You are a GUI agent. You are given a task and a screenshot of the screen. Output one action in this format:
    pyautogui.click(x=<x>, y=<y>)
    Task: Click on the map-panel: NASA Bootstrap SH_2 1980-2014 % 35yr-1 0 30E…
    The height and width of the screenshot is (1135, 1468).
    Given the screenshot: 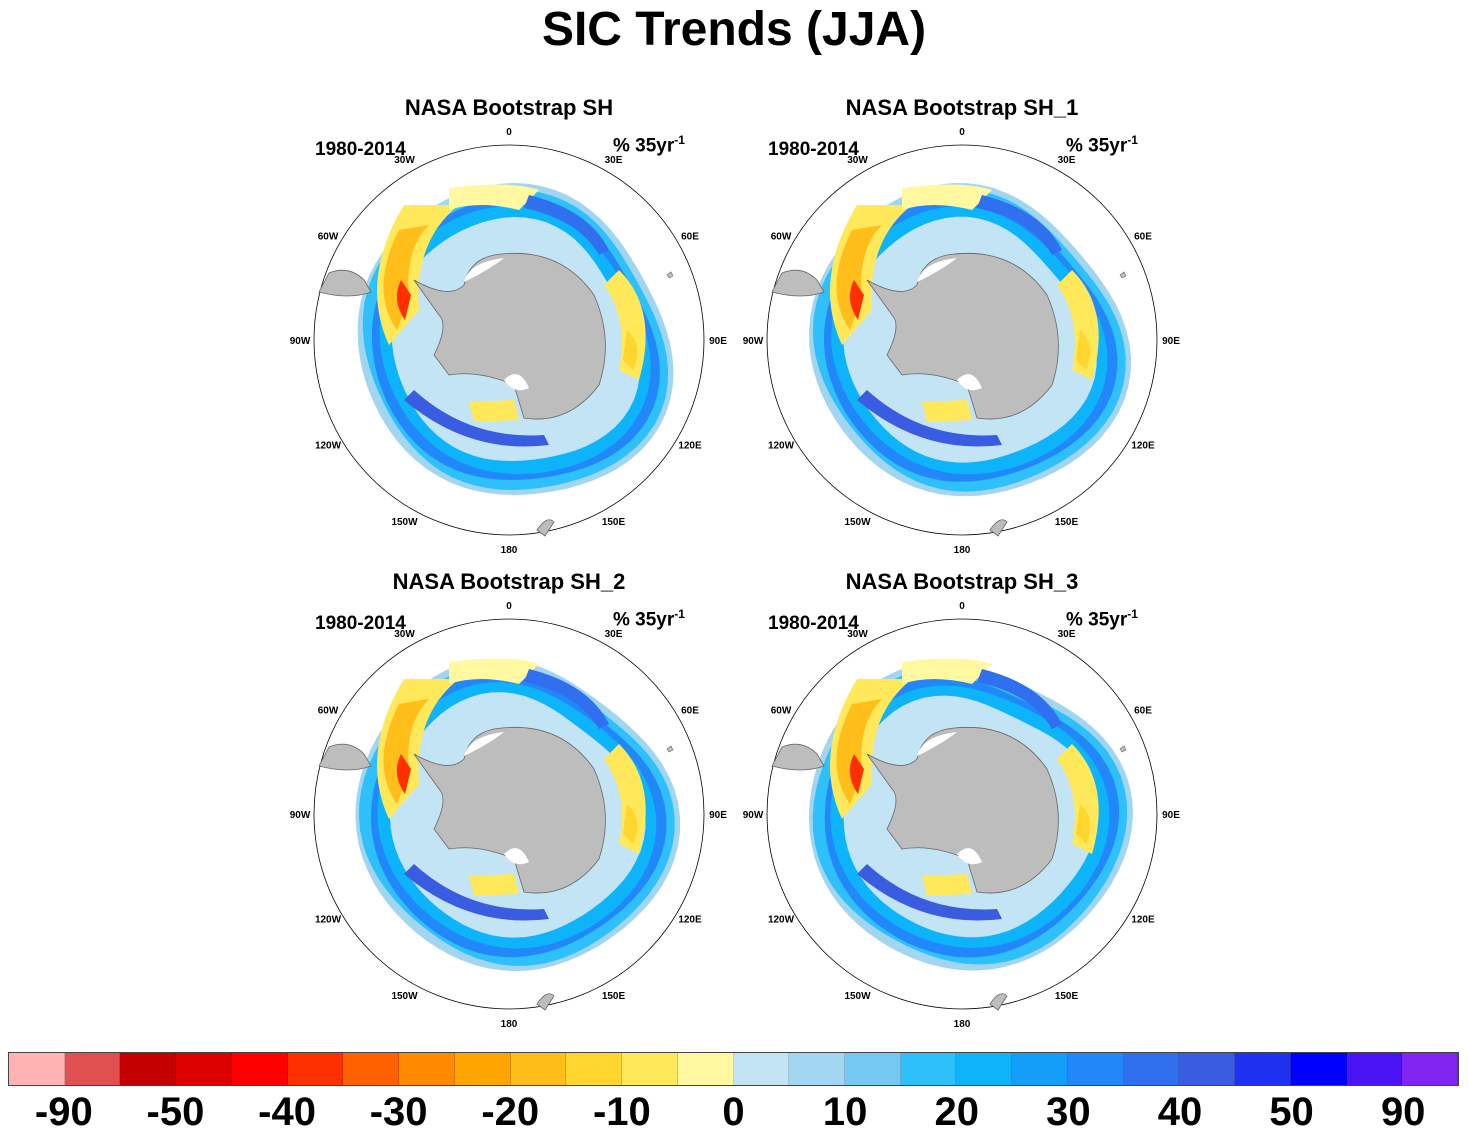 What is the action you would take?
    pyautogui.click(x=509, y=799)
    